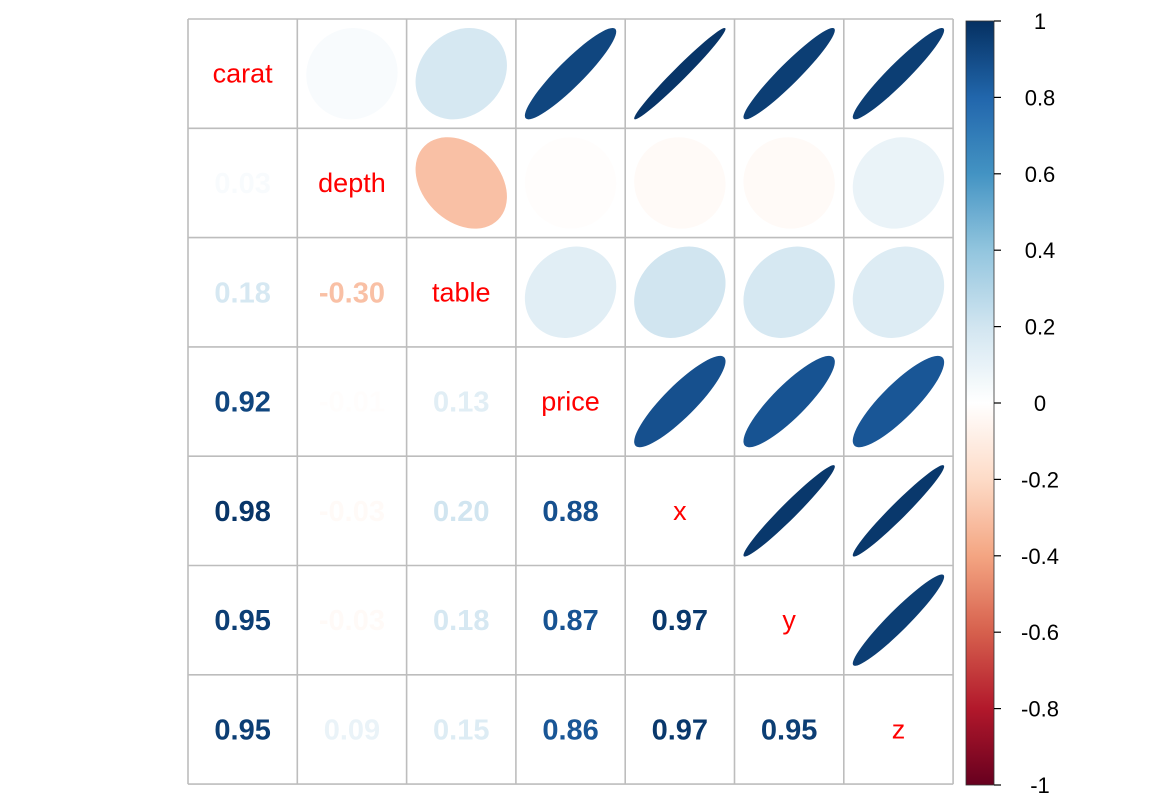  Describe the element at coordinates (680, 730) in the screenshot. I see `coef-z-x: 0.97` at that location.